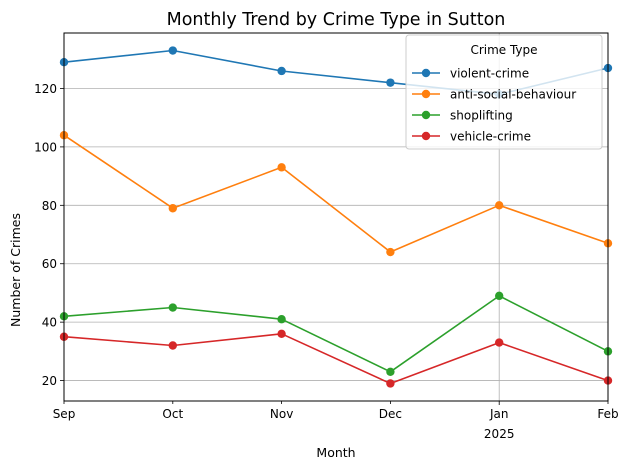  I want to click on legend-box, so click(504, 92).